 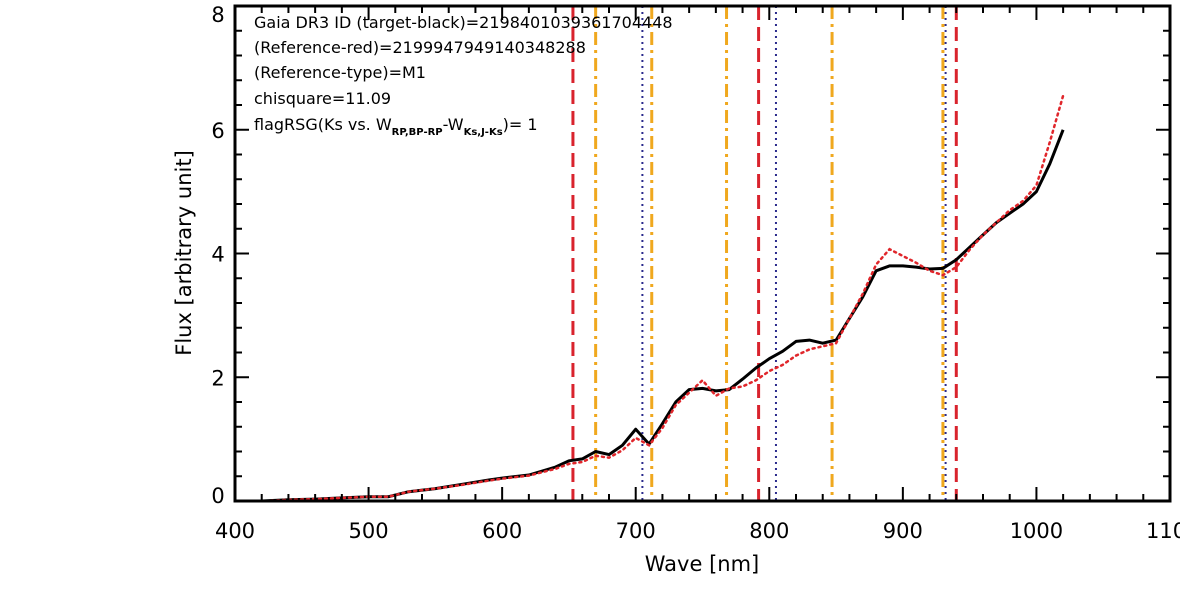 What do you see at coordinates (636, 531) in the screenshot?
I see `x-tick-label: 700` at bounding box center [636, 531].